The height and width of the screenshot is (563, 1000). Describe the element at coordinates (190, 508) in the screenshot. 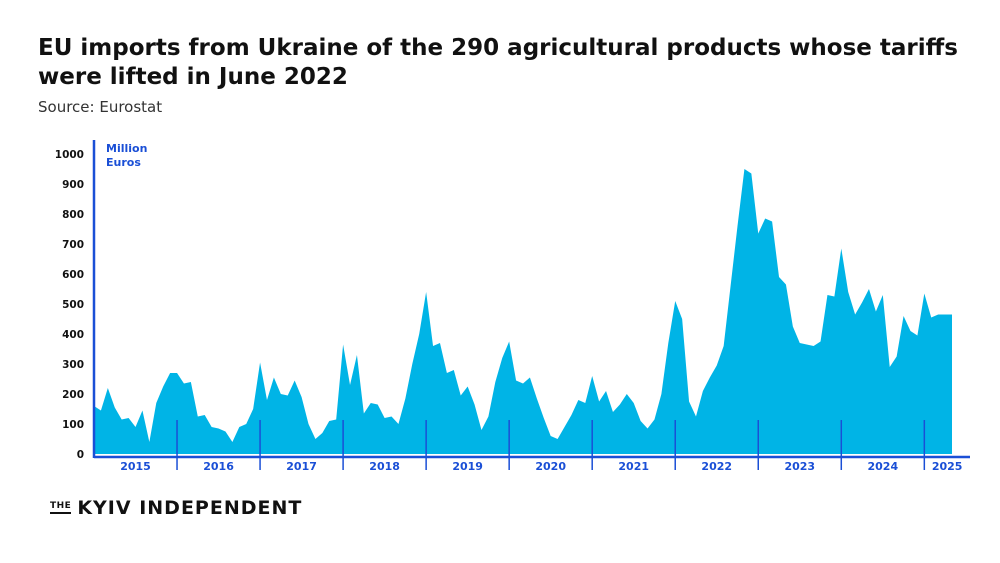

I see `logo-name: KYIV INDEPENDENT` at that location.